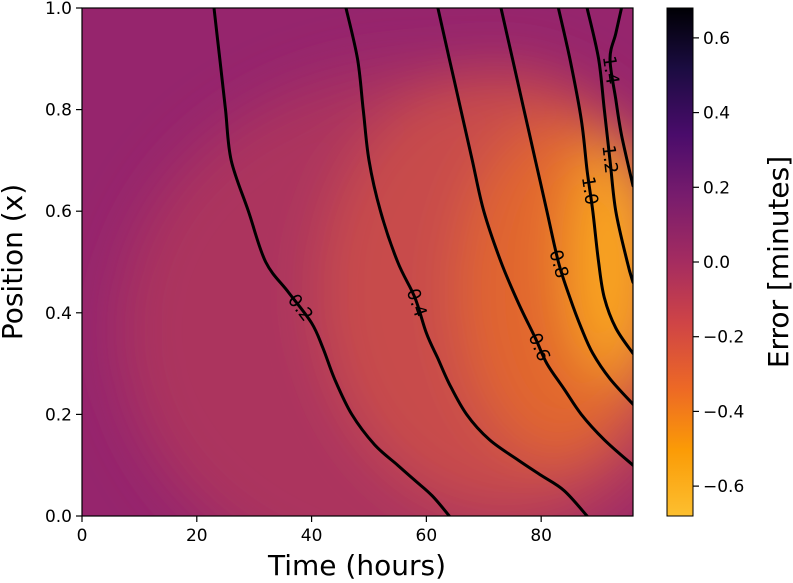 This screenshot has height=583, width=793. I want to click on contour-label-1.2: 1.2, so click(609, 159).